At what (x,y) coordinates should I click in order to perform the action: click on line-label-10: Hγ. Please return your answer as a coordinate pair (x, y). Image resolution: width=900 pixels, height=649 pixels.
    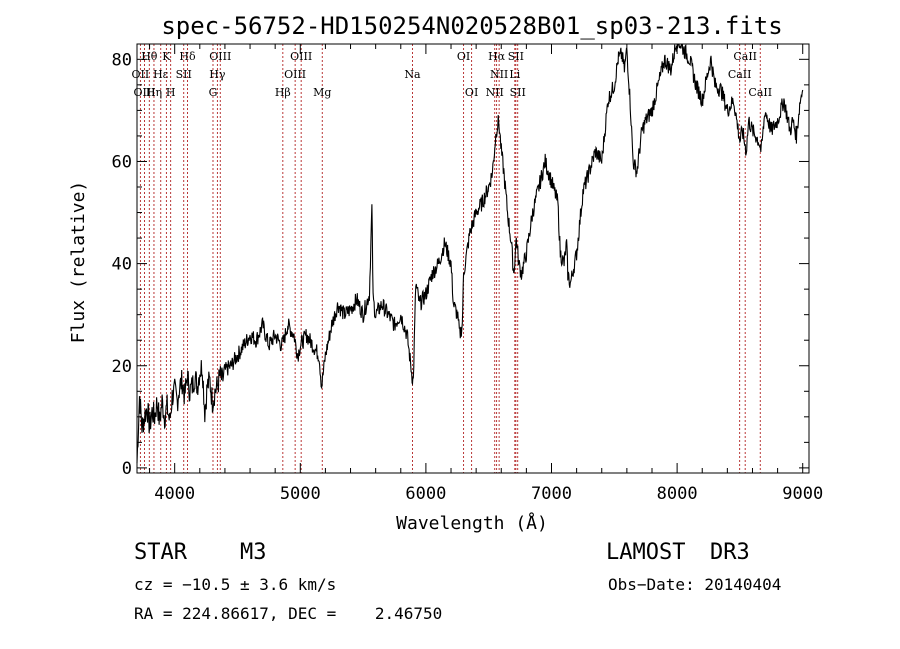
    Looking at the image, I should click on (217, 74).